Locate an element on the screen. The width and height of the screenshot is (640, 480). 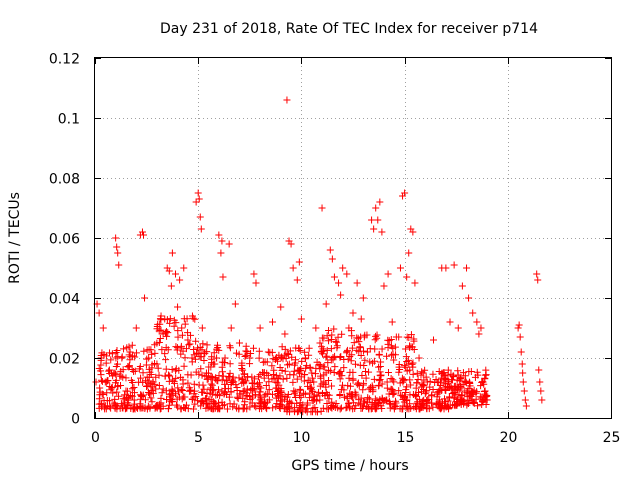
y-tick-label: 0.06 is located at coordinates (64, 240).